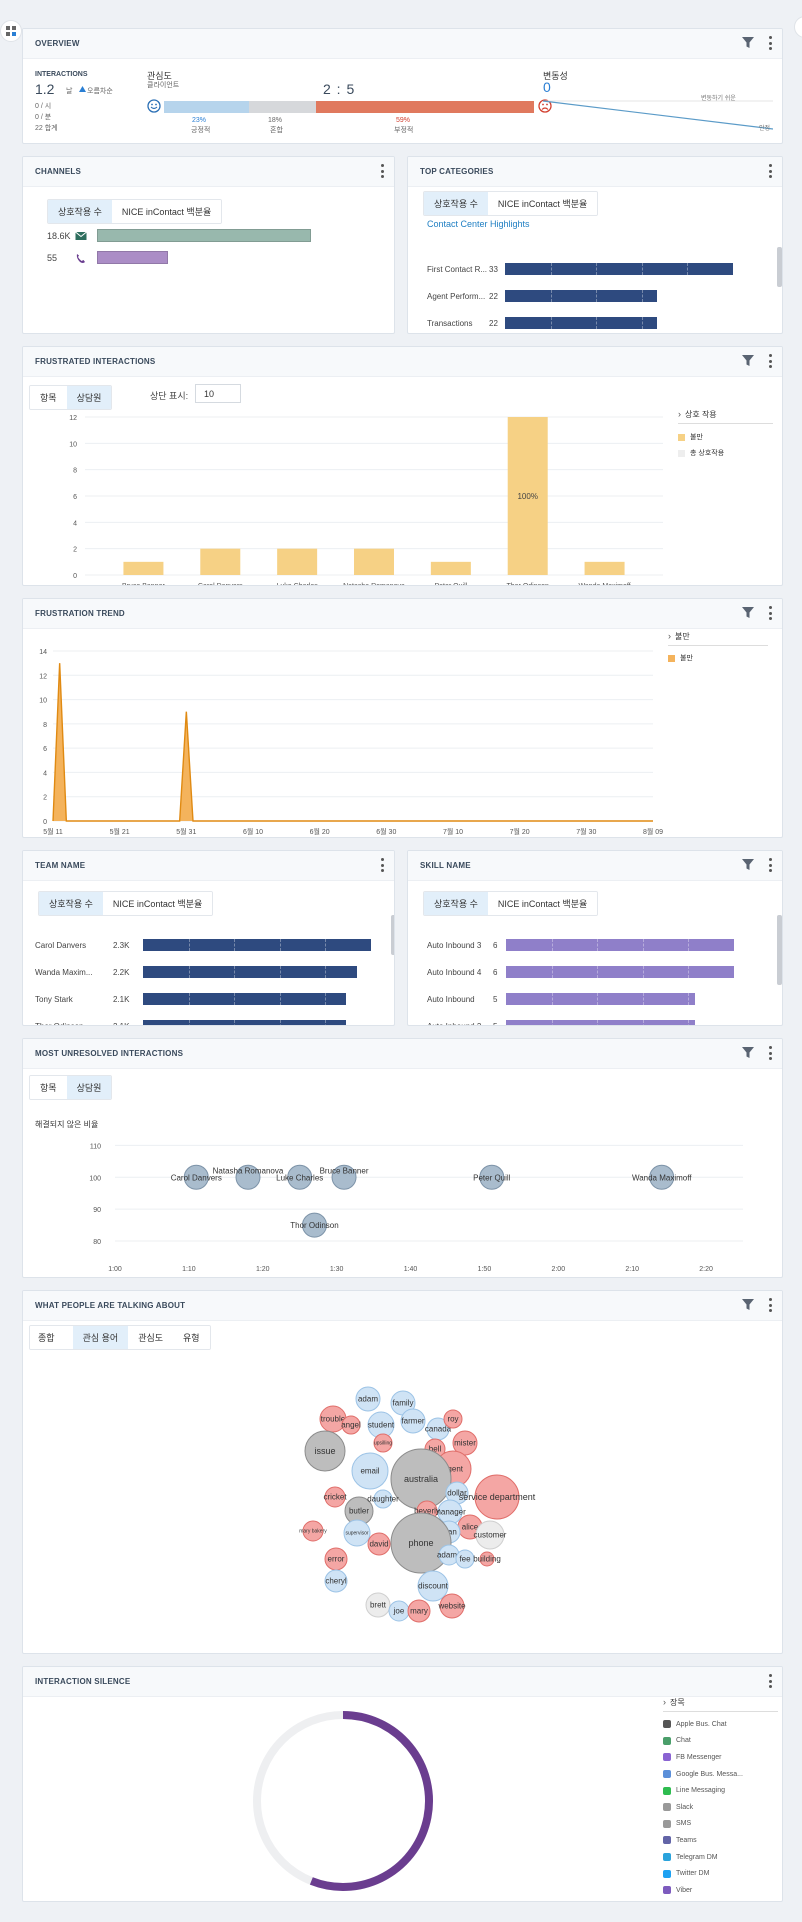  I want to click on legend-item: Line Messaging, so click(720, 1790).